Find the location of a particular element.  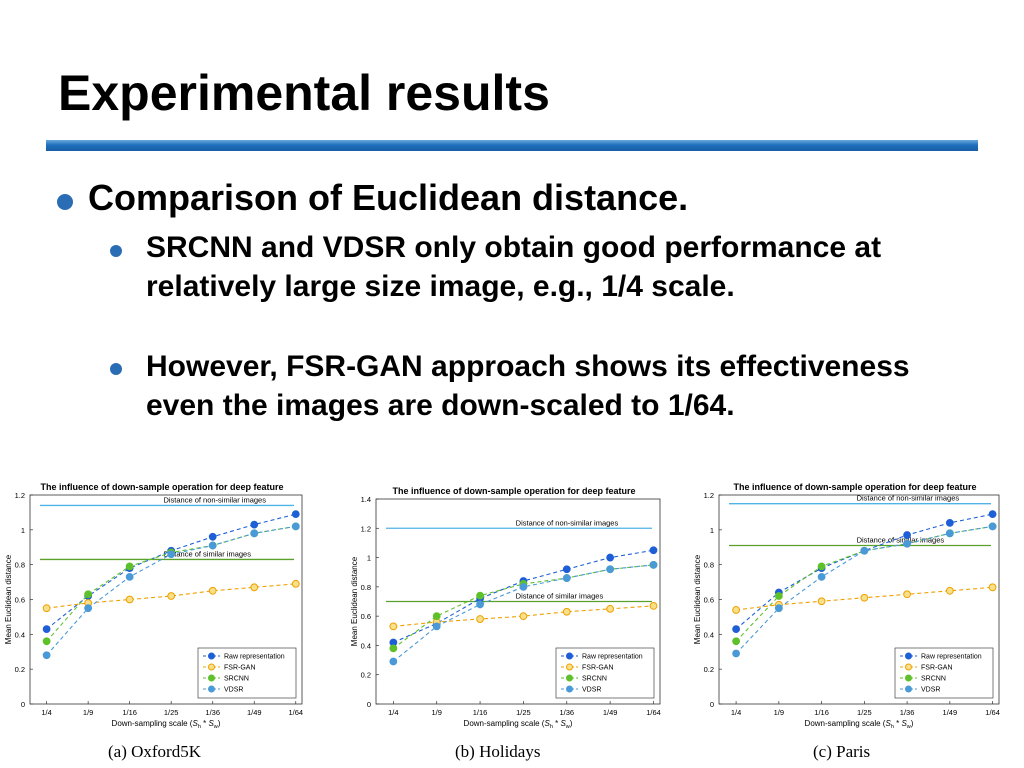

reference-line-label: Distance of non-similar images is located at coordinates (214, 499).